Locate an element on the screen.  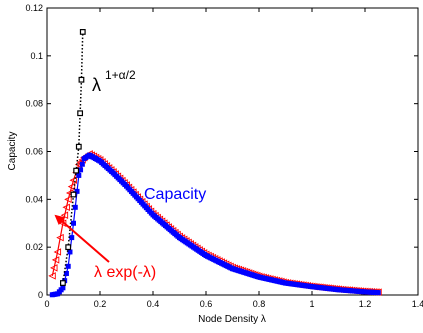
x-tick-label: 0 is located at coordinates (46, 304).